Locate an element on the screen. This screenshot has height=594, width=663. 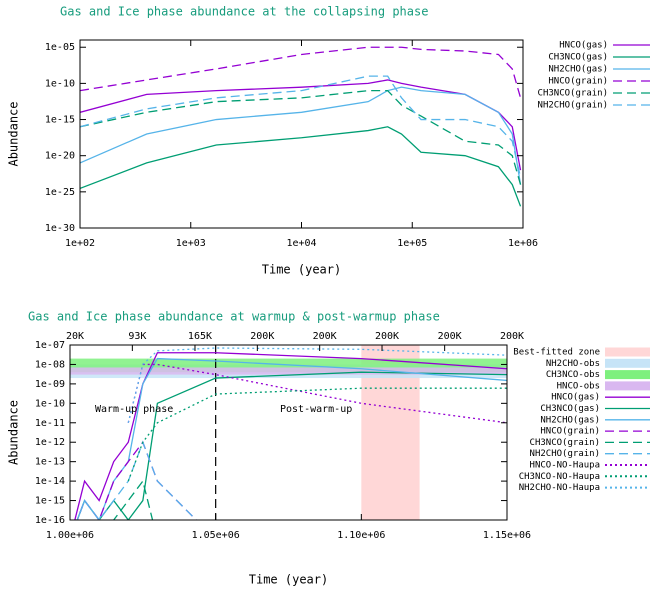
x-tick-label: 1.05e+06 is located at coordinates (216, 535).